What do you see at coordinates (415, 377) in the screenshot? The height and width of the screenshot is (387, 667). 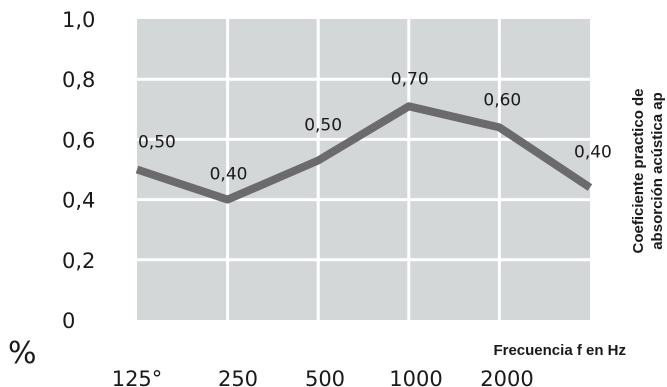 I see `x-tick-label: 1000` at bounding box center [415, 377].